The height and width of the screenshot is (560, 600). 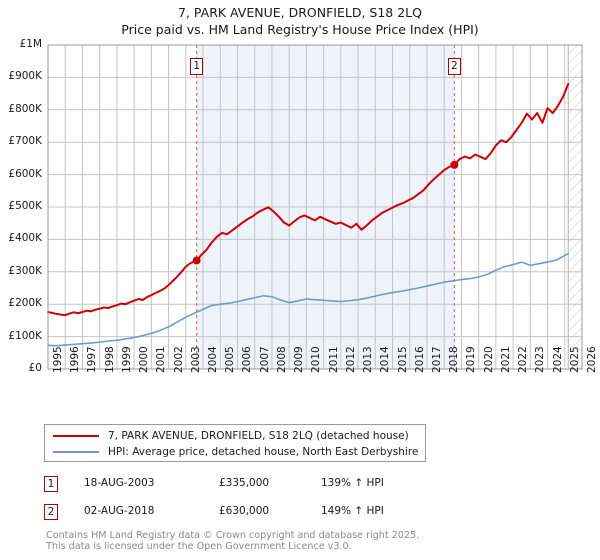 What do you see at coordinates (25, 173) in the screenshot?
I see `y-axis-tick-label: £600K` at bounding box center [25, 173].